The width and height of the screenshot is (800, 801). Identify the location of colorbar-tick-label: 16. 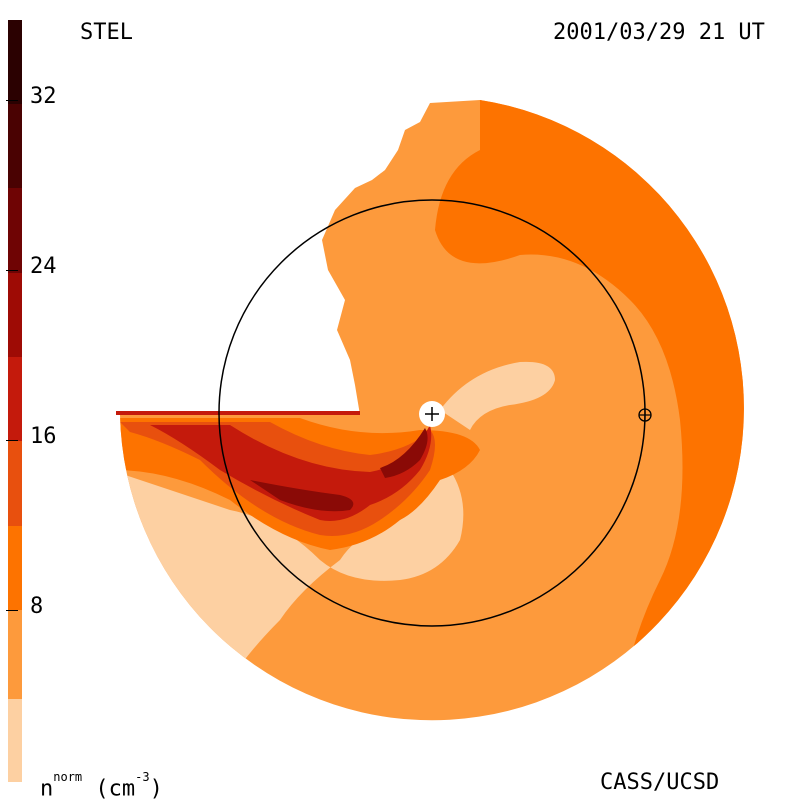
(43, 436).